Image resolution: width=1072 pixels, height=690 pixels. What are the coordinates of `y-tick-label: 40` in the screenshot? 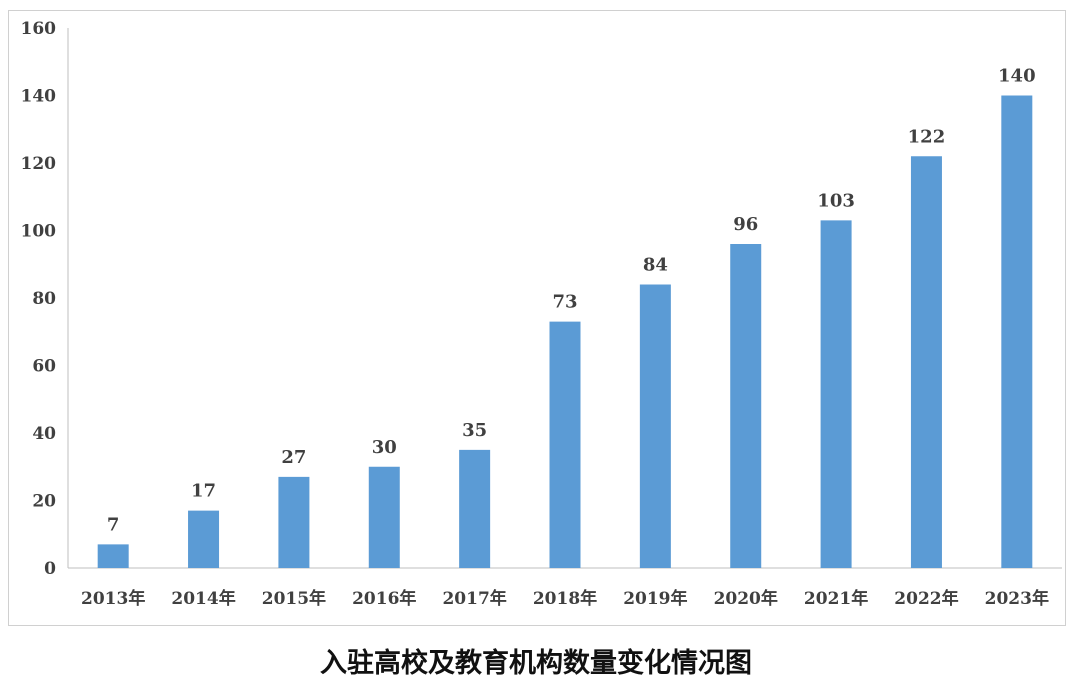 It's located at (44, 434).